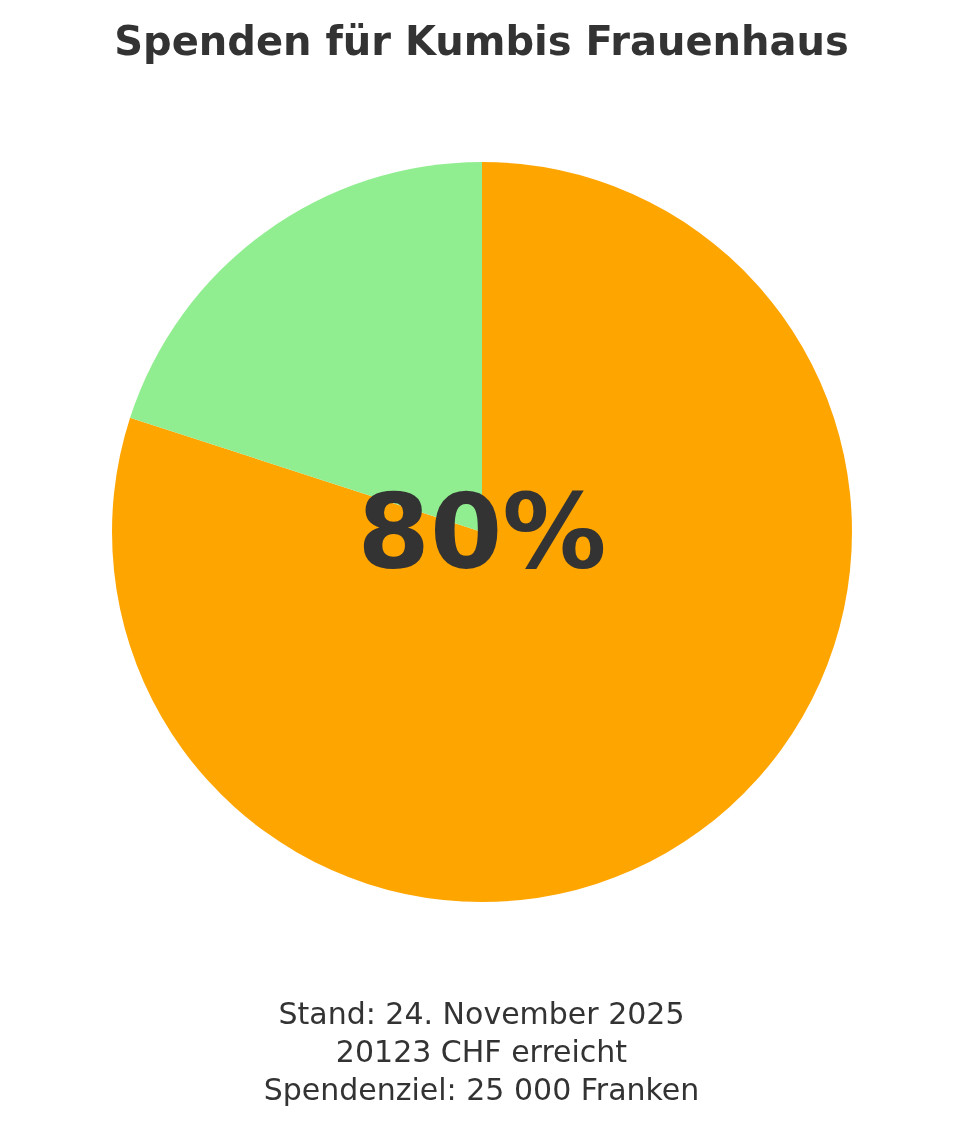  I want to click on chart-title: Spenden für Kumbis Frauenhaus, so click(481, 41).